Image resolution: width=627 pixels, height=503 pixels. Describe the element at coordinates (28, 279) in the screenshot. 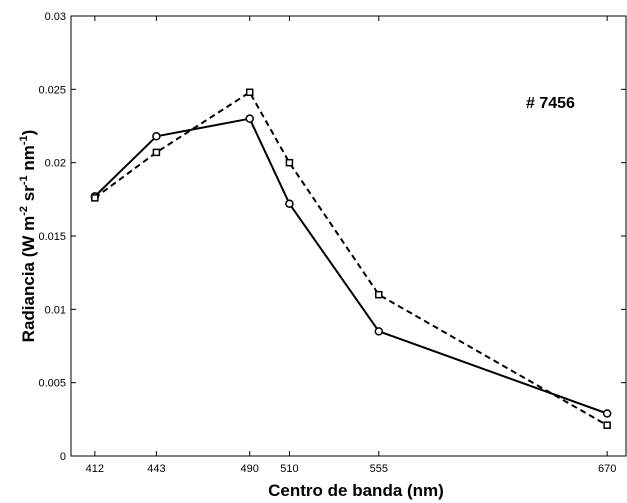

I see `y-axis-title-main: Radiancia (W m` at that location.